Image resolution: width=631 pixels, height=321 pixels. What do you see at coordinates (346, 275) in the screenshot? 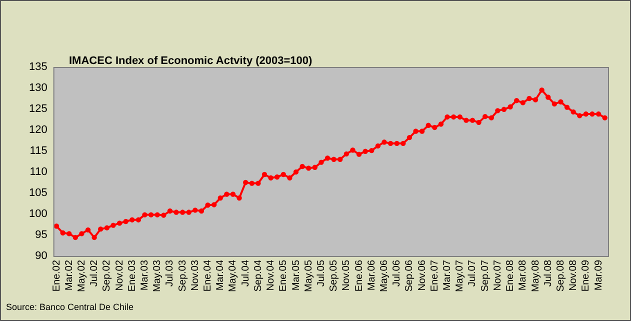
I see `x-tick-label: Nov.05` at bounding box center [346, 275].